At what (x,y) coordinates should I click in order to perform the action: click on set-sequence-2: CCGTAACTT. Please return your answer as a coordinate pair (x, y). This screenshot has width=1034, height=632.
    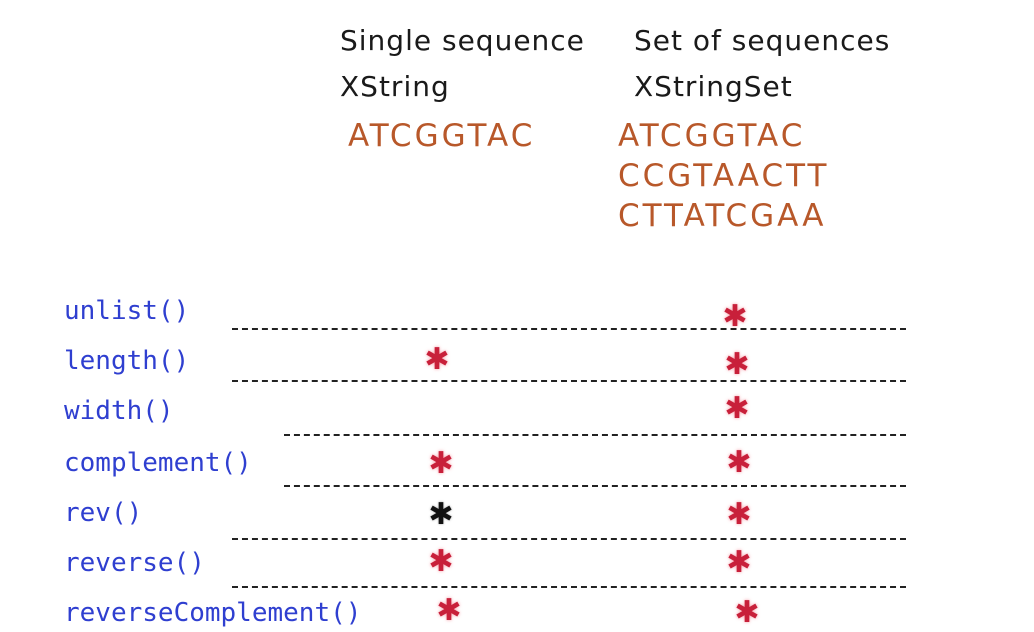
    Looking at the image, I should click on (724, 176).